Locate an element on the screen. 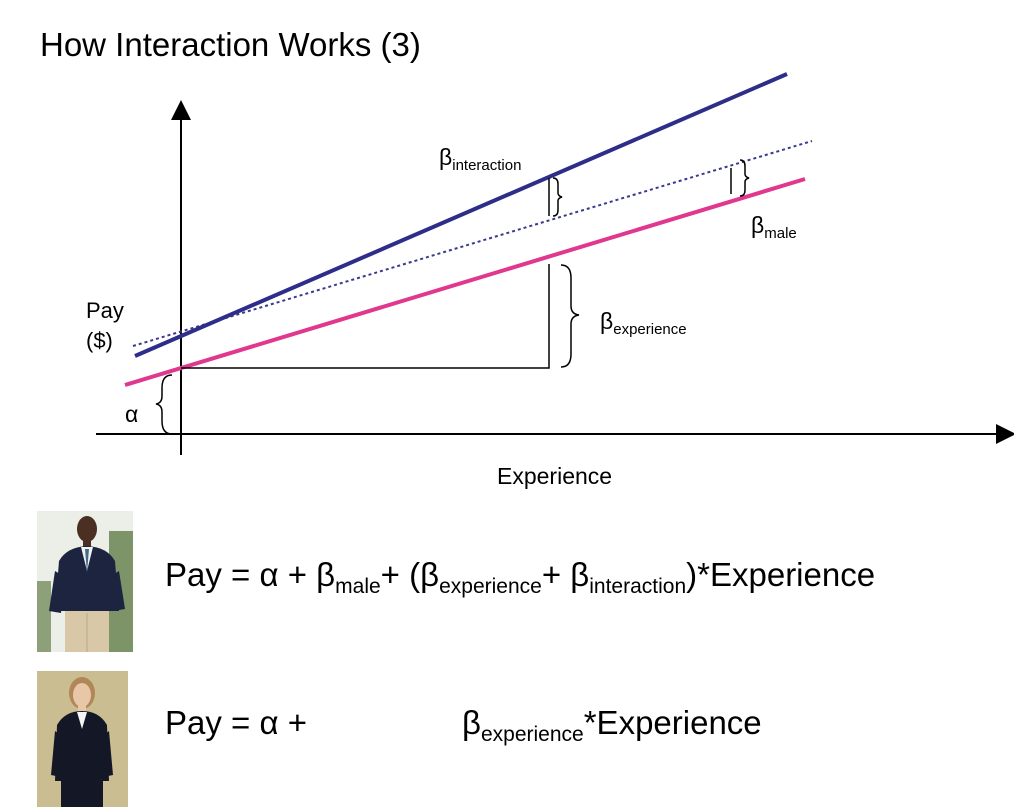  interaction-brace is located at coordinates (557, 197).